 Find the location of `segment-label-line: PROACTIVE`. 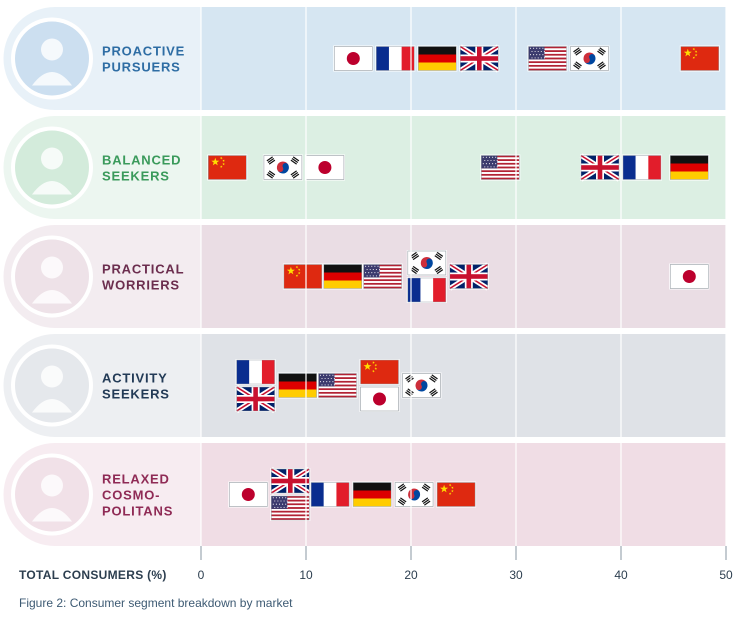

segment-label-line: PROACTIVE is located at coordinates (143, 51).